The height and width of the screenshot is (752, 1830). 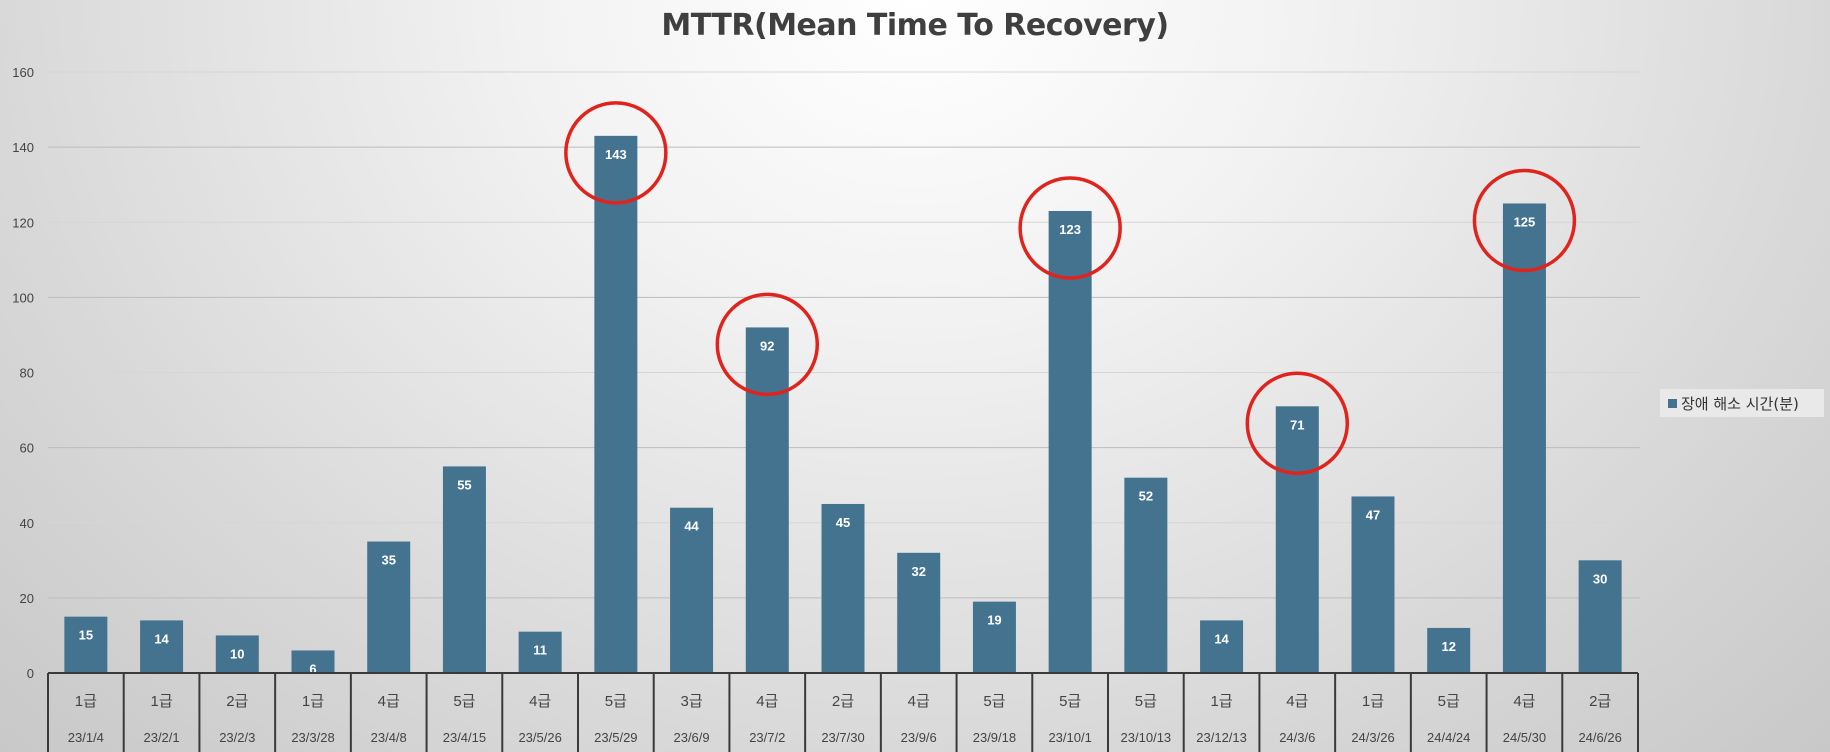 I want to click on bar-value-label: 10, so click(x=237, y=653).